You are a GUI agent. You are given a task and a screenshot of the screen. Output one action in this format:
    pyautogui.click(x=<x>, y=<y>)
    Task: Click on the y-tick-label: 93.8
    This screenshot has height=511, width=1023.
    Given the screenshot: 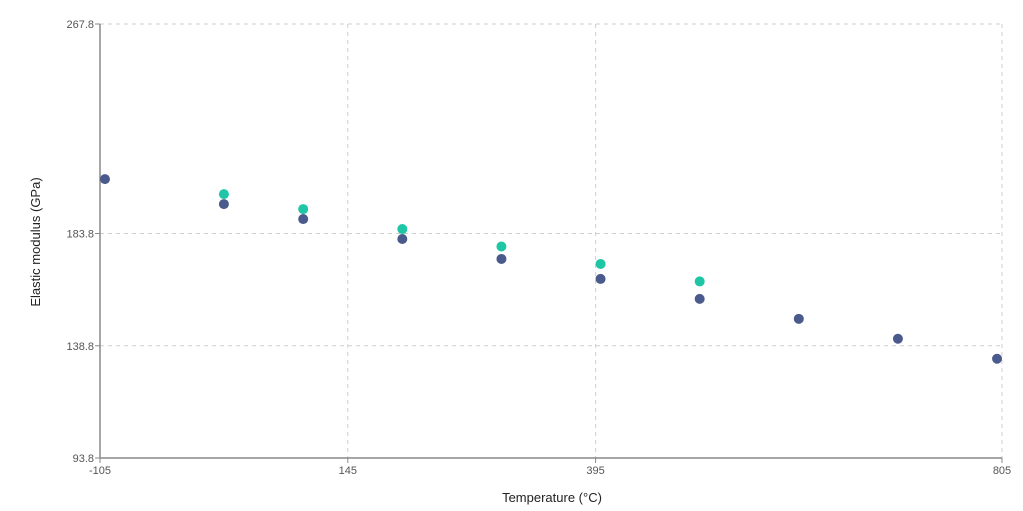 What is the action you would take?
    pyautogui.click(x=83, y=459)
    